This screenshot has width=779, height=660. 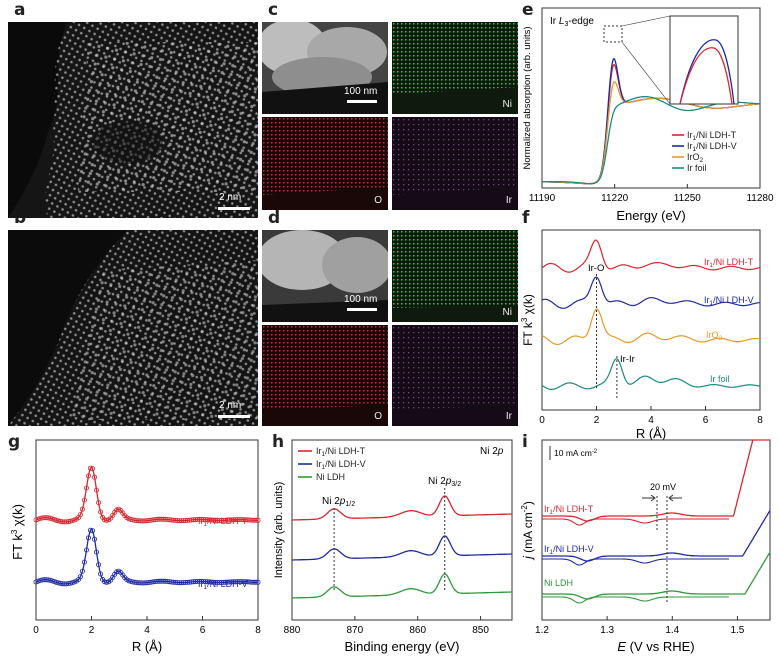 I want to click on inset-curve-v, so click(x=707, y=72).